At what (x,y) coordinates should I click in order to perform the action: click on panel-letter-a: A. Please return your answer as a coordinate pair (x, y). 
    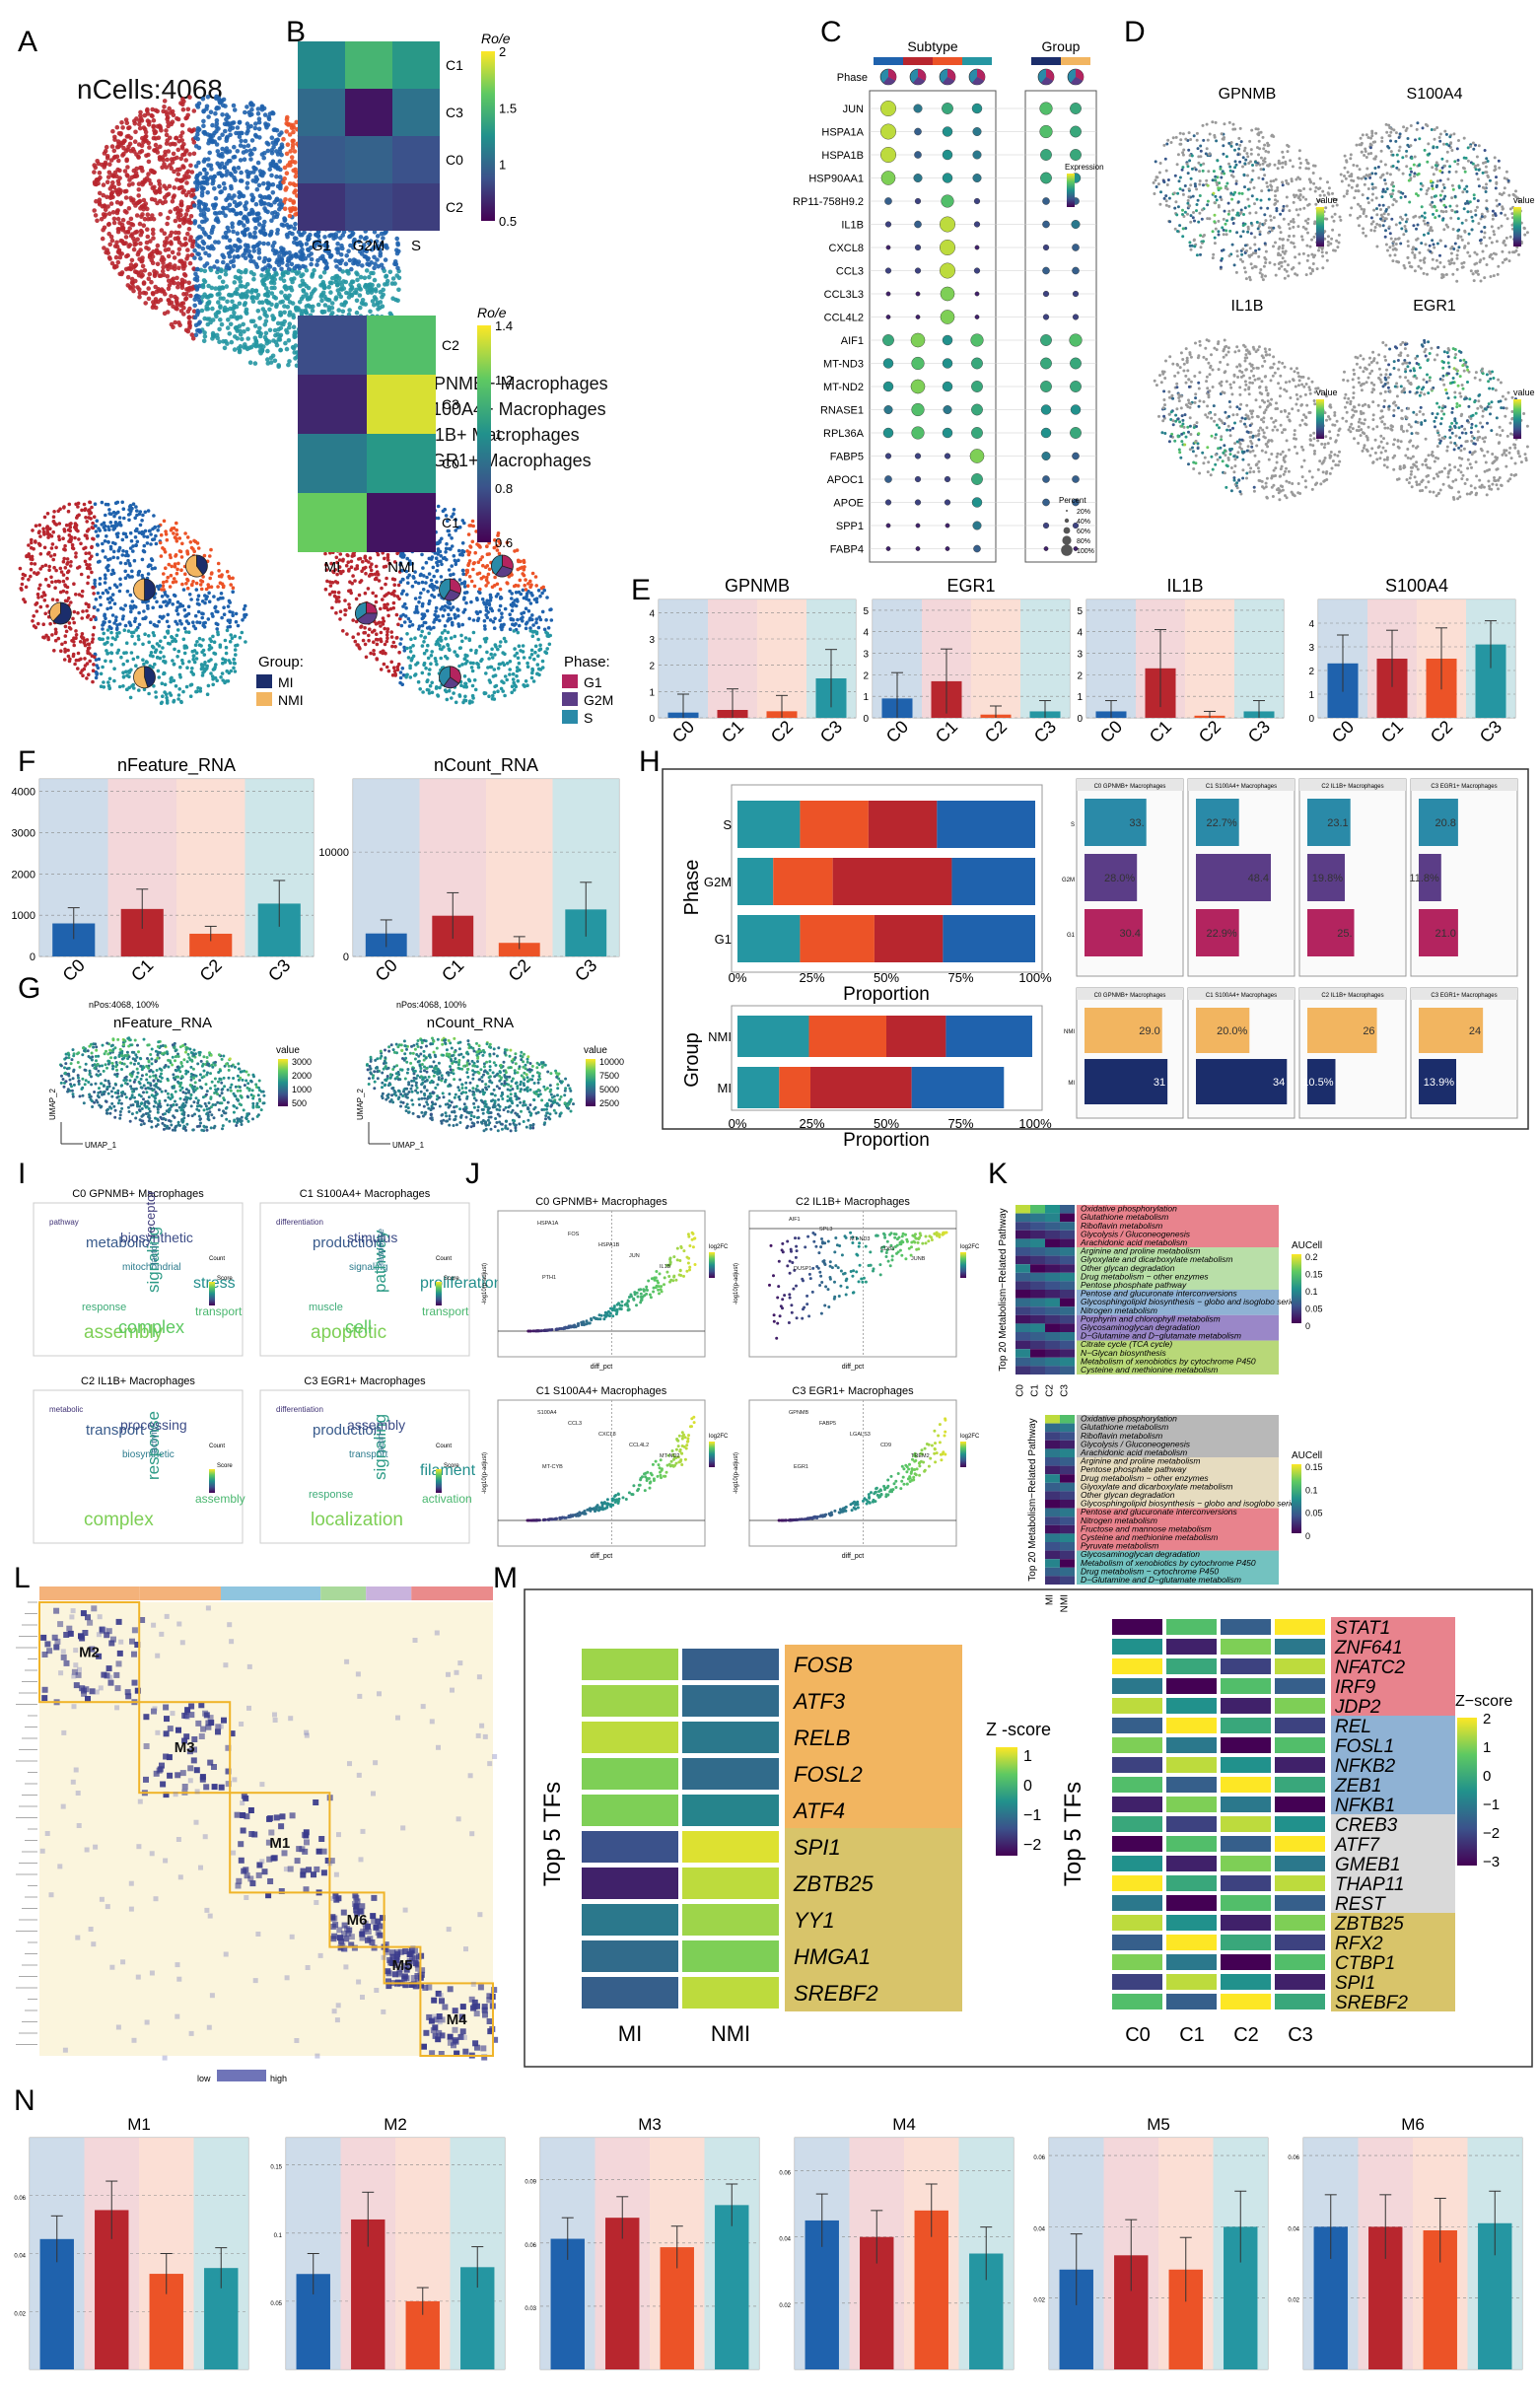
    Looking at the image, I should click on (27, 42).